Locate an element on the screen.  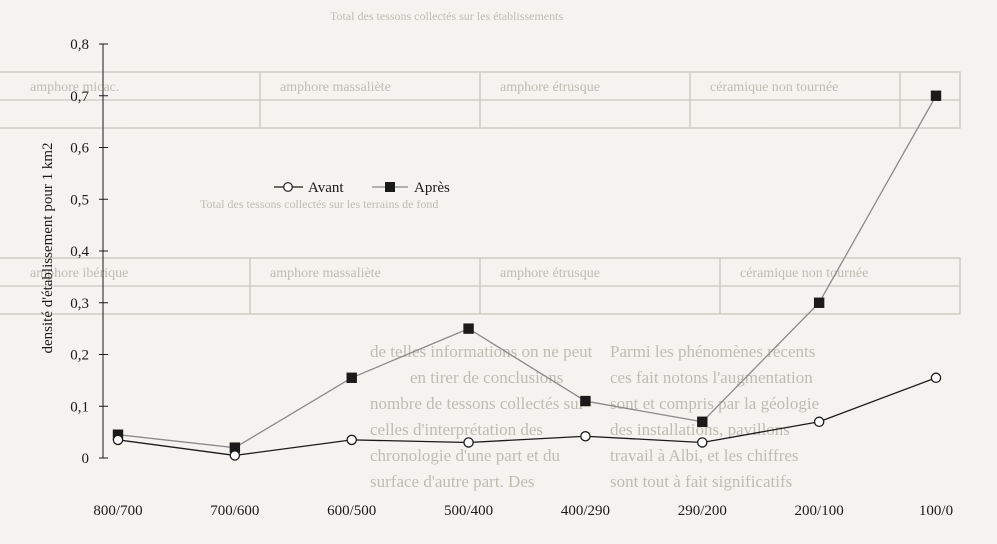
legend-marker-avant is located at coordinates (288, 187).